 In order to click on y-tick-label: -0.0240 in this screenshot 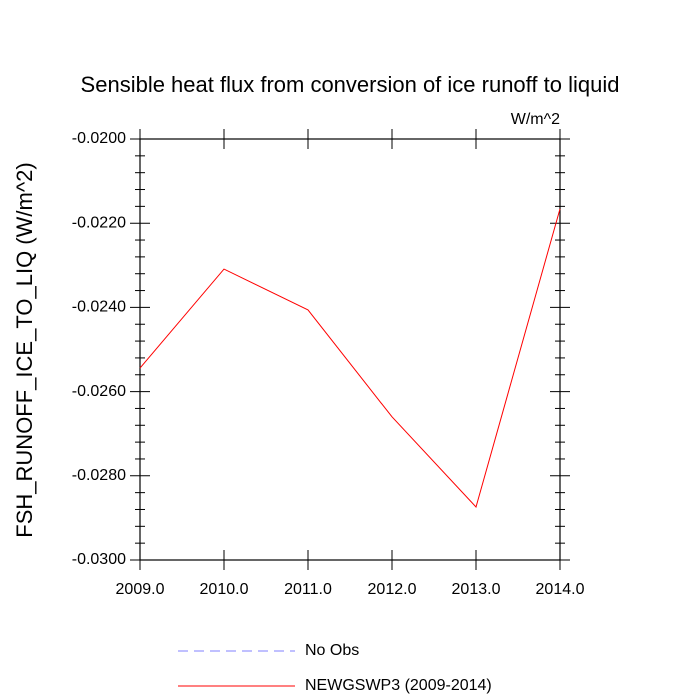, I will do `click(99, 307)`.